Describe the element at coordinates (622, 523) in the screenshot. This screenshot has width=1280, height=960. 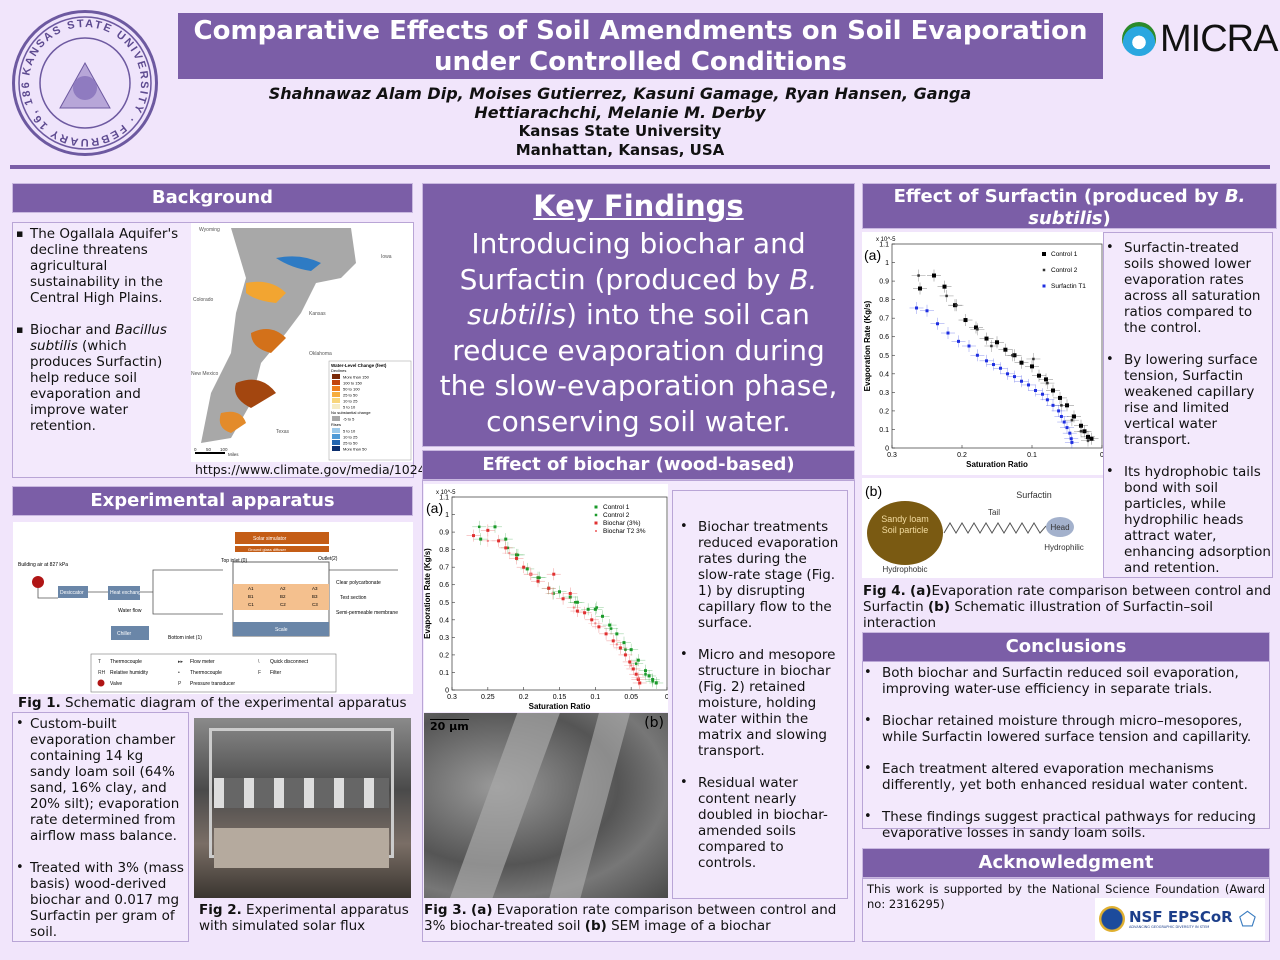
I see `legend-label: Biochar (3%)` at that location.